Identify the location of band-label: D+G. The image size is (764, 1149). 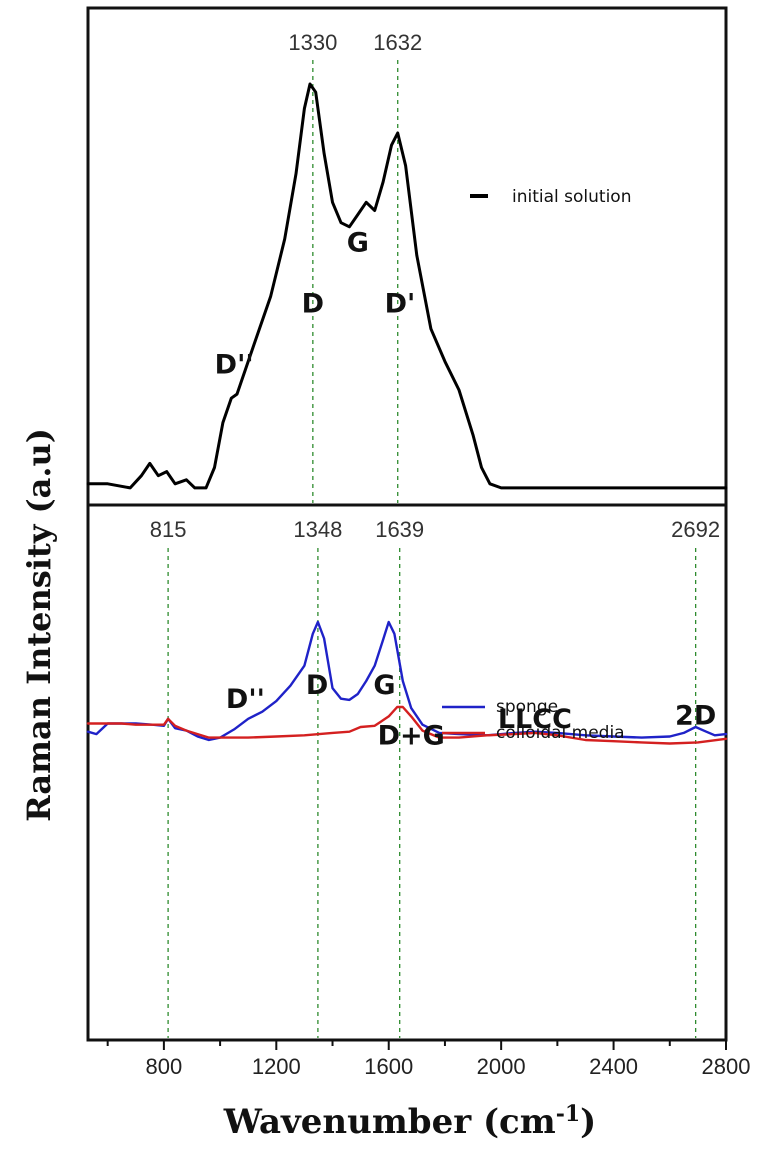
(411, 736).